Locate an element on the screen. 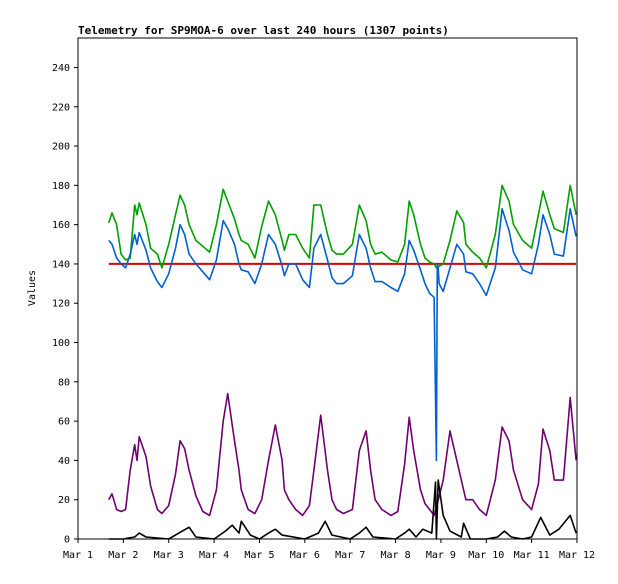  x-tick-label: Mar 2 is located at coordinates (123, 555).